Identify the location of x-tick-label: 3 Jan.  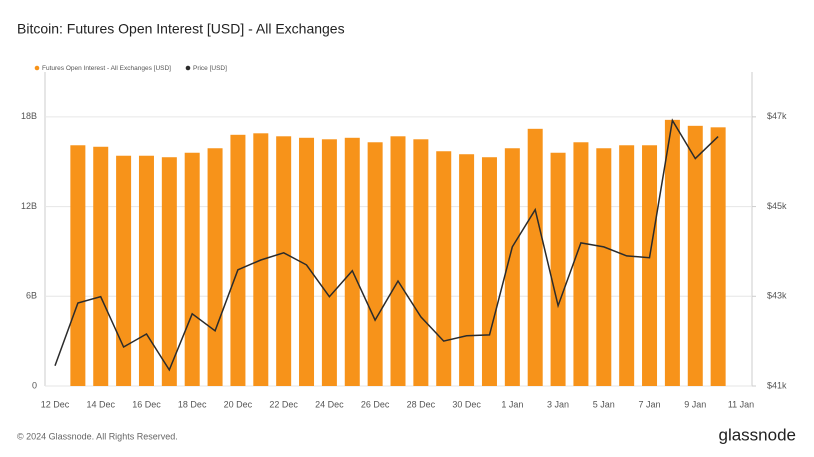
(558, 404).